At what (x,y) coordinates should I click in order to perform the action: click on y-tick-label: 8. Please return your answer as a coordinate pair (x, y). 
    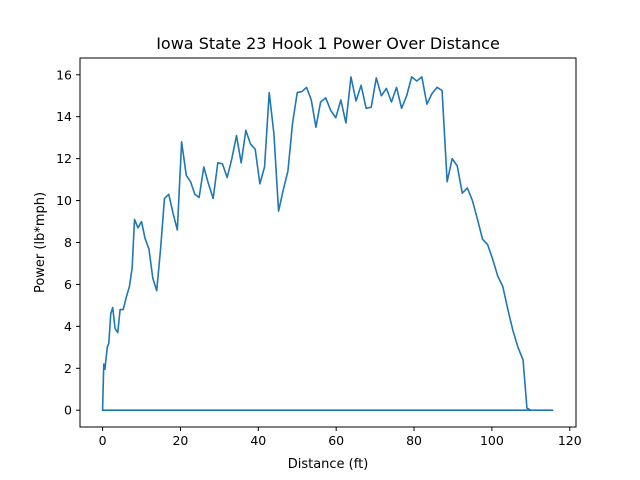
    Looking at the image, I should click on (68, 242).